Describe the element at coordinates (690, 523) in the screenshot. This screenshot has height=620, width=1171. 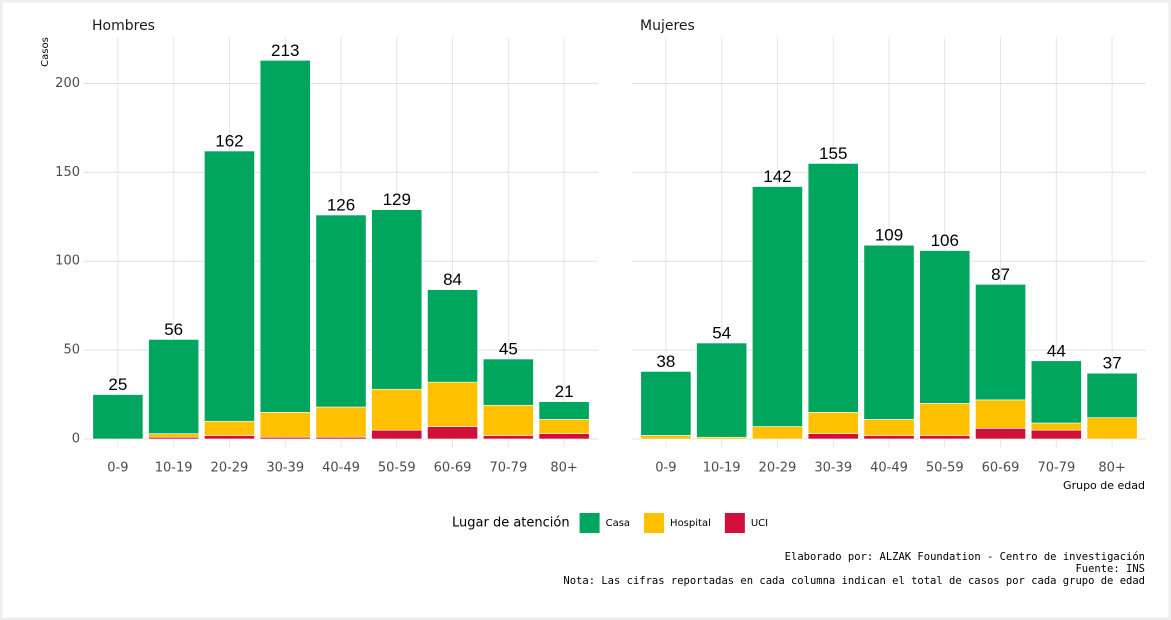
I see `legend-label: Hospital` at that location.